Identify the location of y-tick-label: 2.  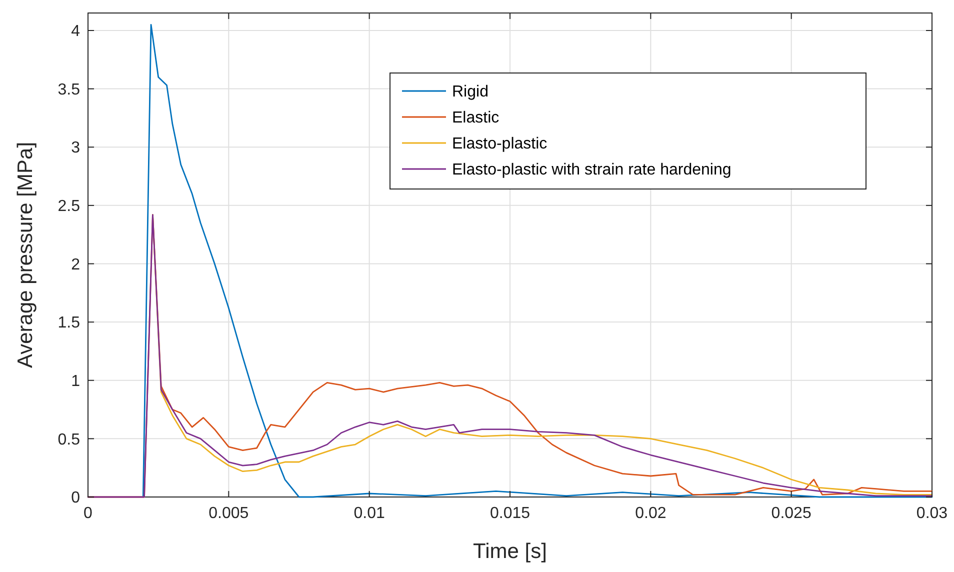
(75, 265).